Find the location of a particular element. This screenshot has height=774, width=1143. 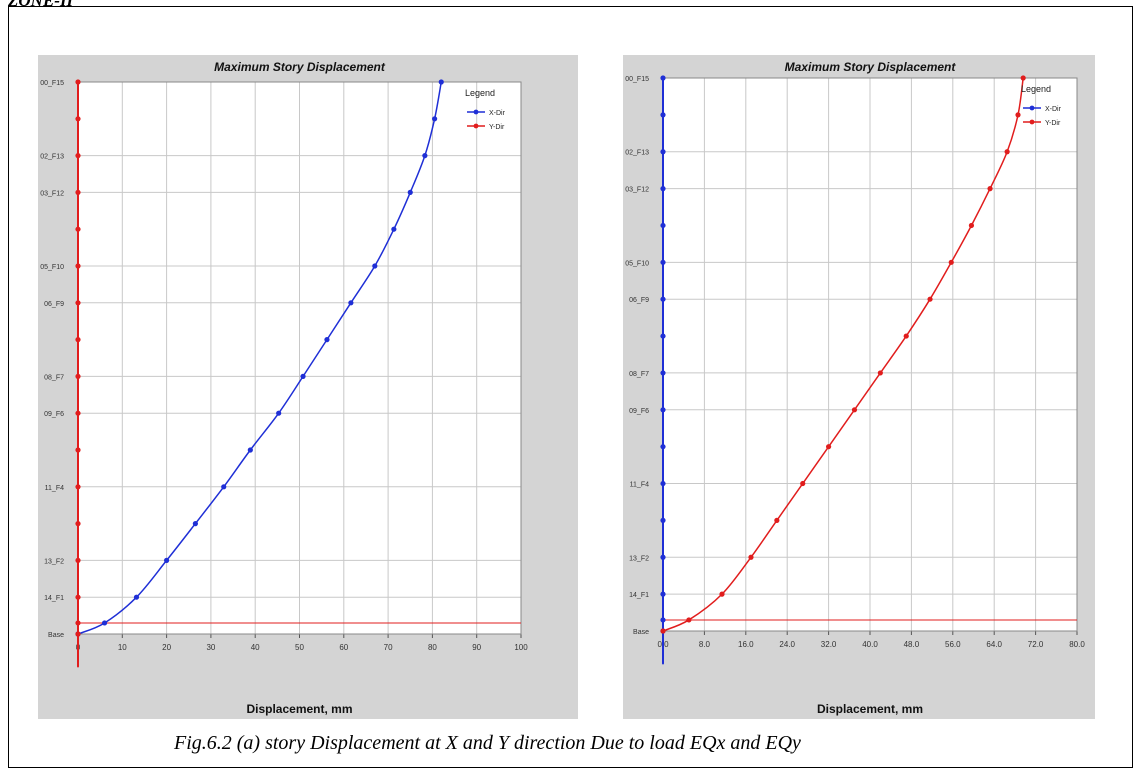

x-tick-label: 48.0 is located at coordinates (912, 644).